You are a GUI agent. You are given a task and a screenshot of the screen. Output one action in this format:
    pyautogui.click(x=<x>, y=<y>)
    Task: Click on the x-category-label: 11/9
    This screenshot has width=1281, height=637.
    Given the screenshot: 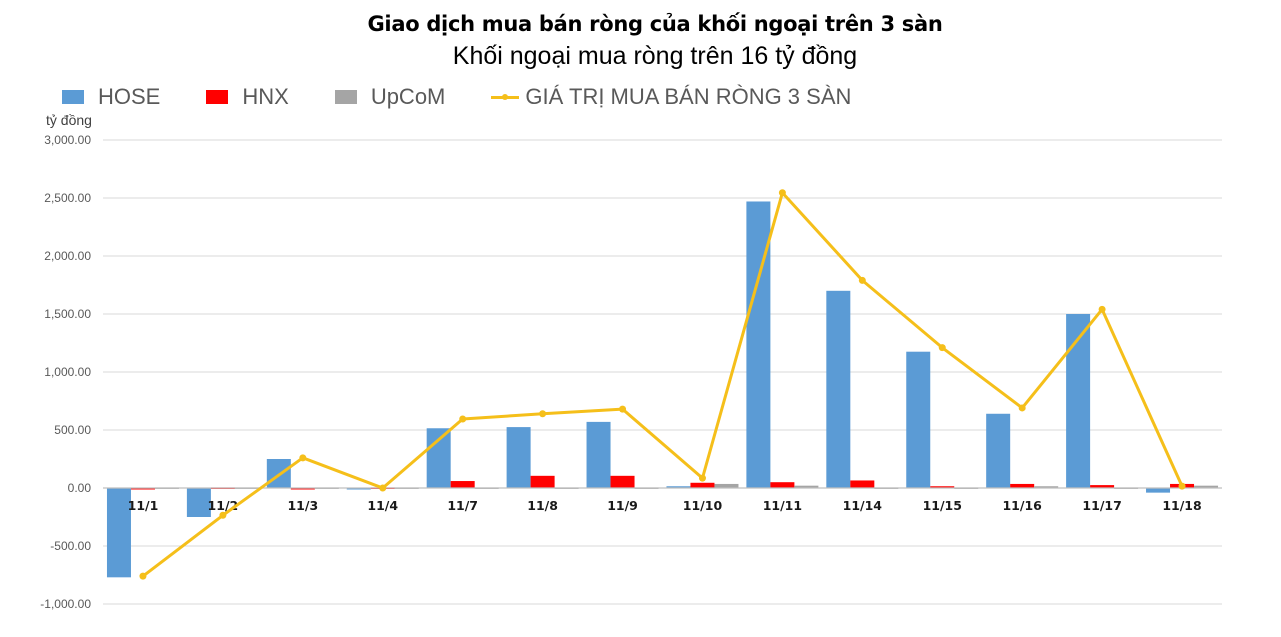 What is the action you would take?
    pyautogui.click(x=622, y=505)
    